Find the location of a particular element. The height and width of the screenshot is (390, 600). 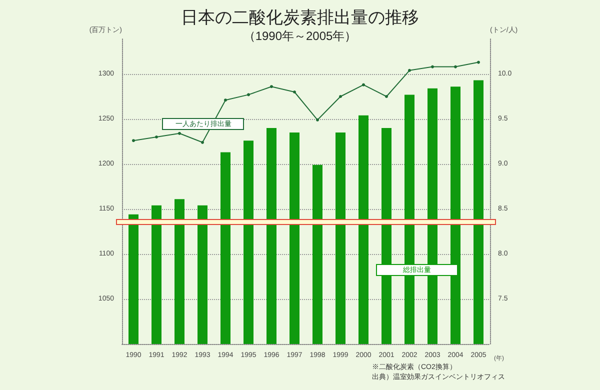

line-series is located at coordinates (306, 102).